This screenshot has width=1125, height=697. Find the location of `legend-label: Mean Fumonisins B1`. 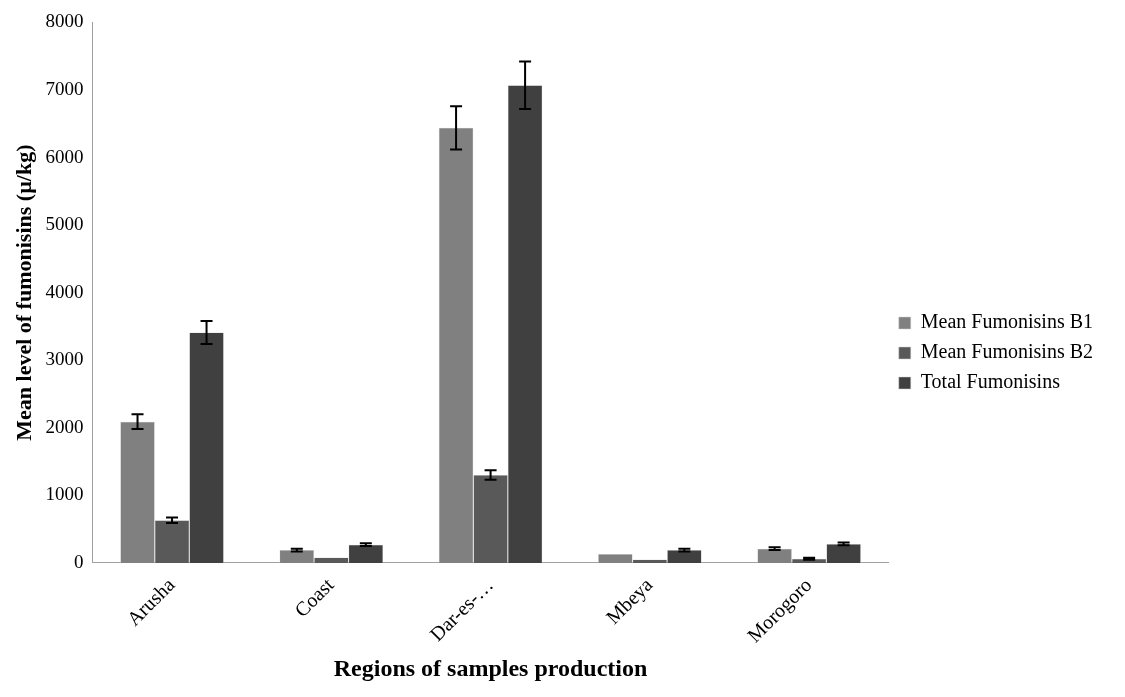

legend-label: Mean Fumonisins B1 is located at coordinates (1007, 321).